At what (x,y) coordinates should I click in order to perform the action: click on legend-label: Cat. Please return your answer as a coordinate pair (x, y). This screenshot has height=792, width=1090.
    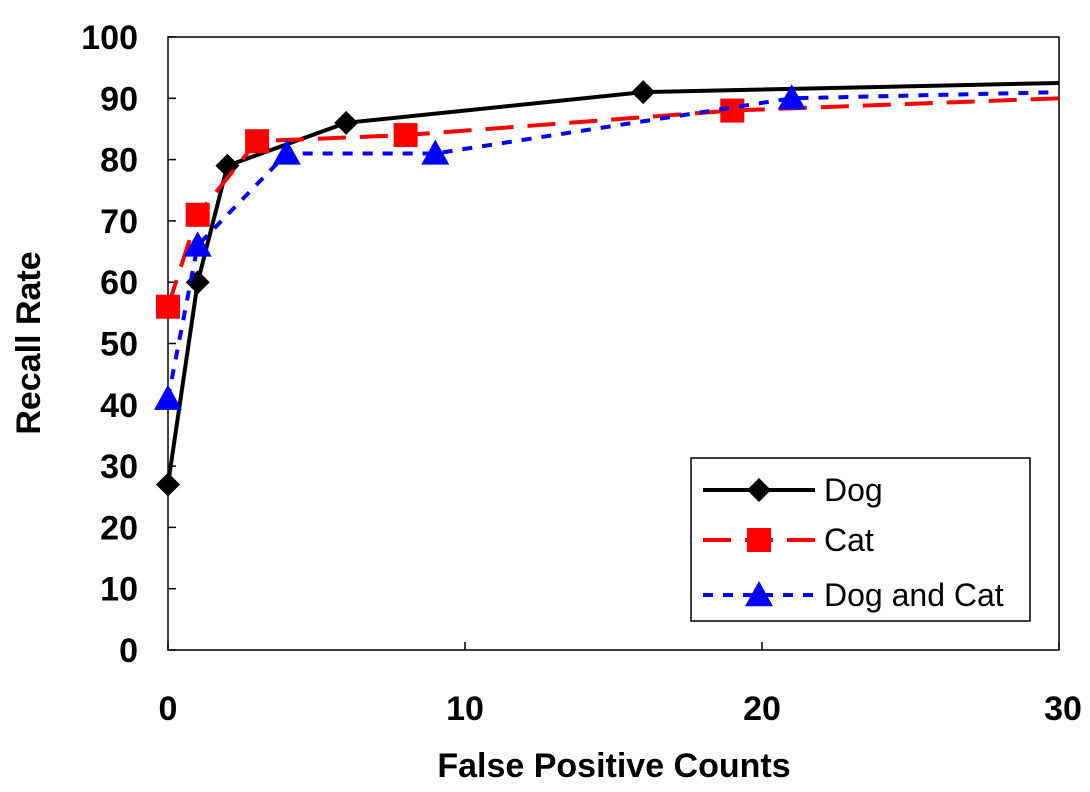
    Looking at the image, I should click on (849, 540).